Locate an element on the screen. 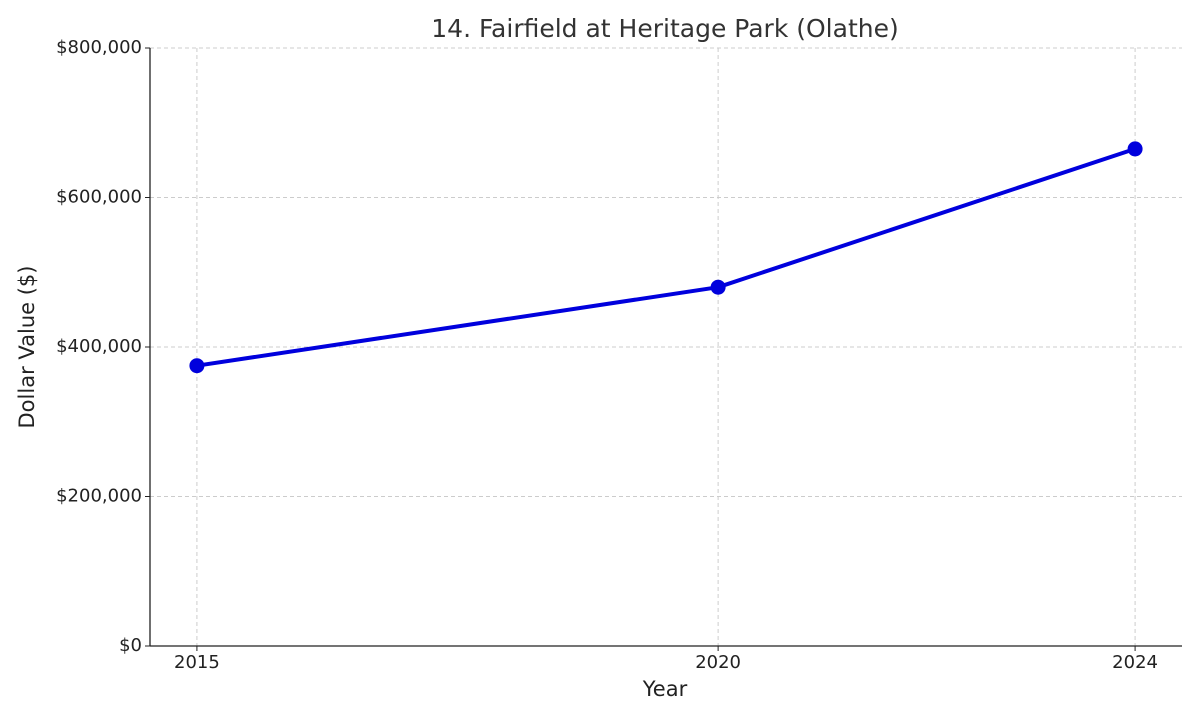 This screenshot has width=1200, height=720. x-axis-label: Year is located at coordinates (665, 689).